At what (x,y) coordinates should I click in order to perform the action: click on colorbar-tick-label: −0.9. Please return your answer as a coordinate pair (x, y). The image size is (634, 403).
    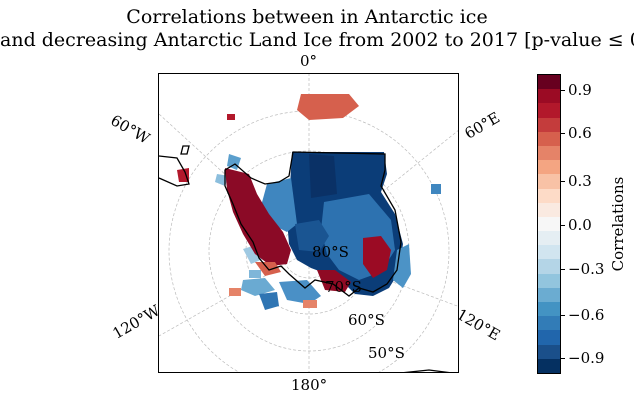
    Looking at the image, I should click on (586, 358).